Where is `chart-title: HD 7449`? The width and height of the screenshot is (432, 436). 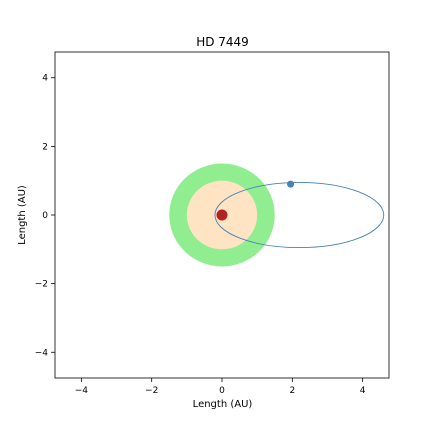 chart-title: HD 7449 is located at coordinates (222, 42).